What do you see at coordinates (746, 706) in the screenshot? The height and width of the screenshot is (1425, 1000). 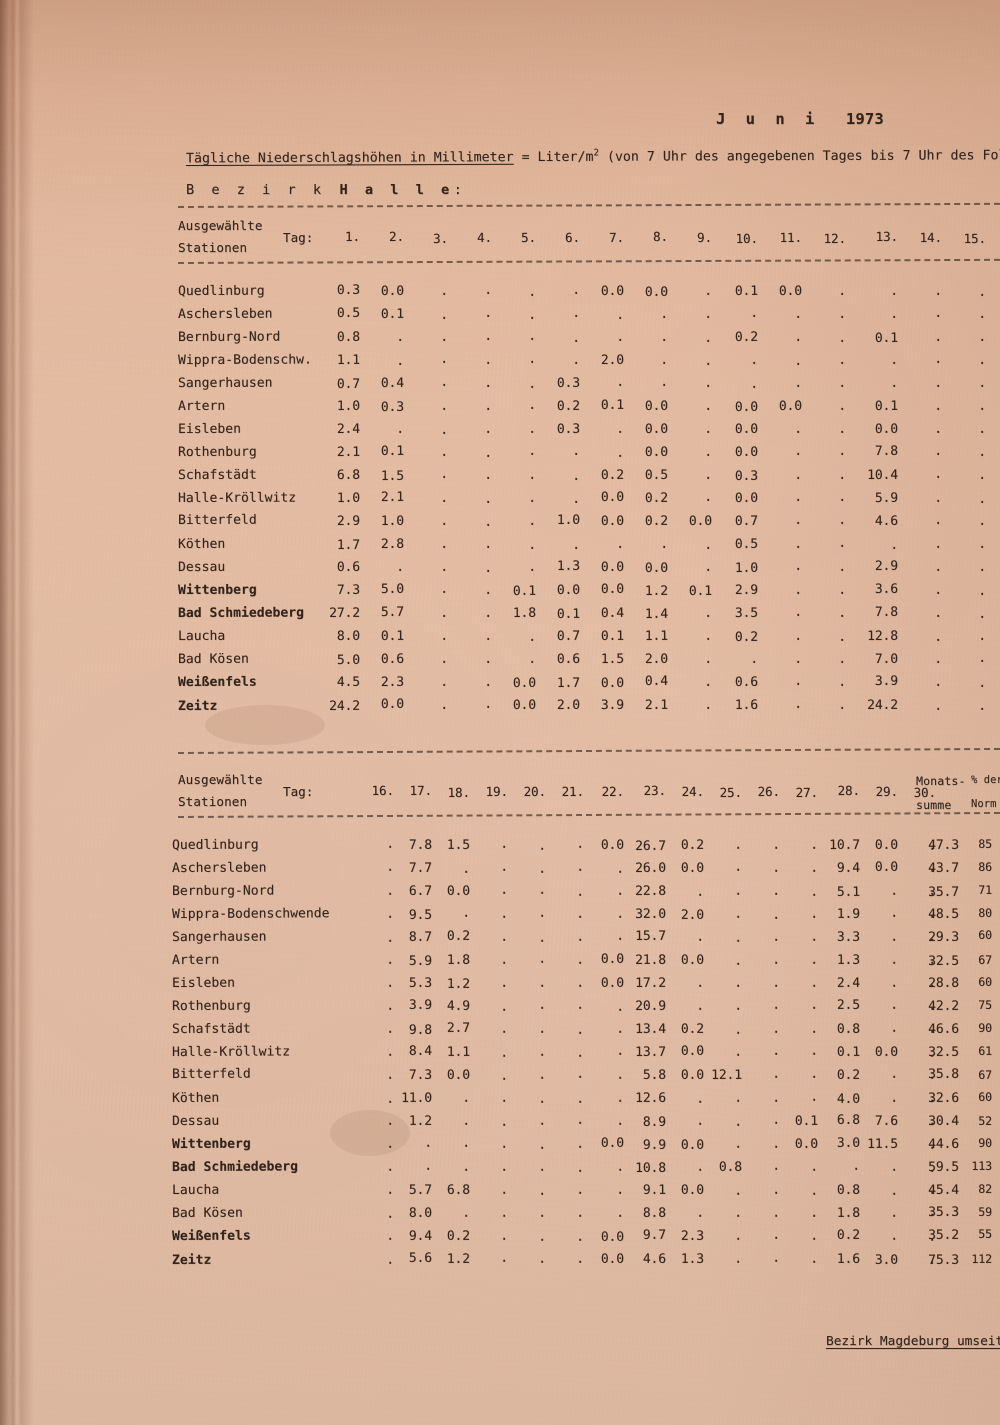 I see `measurement-cell: 1.6` at bounding box center [746, 706].